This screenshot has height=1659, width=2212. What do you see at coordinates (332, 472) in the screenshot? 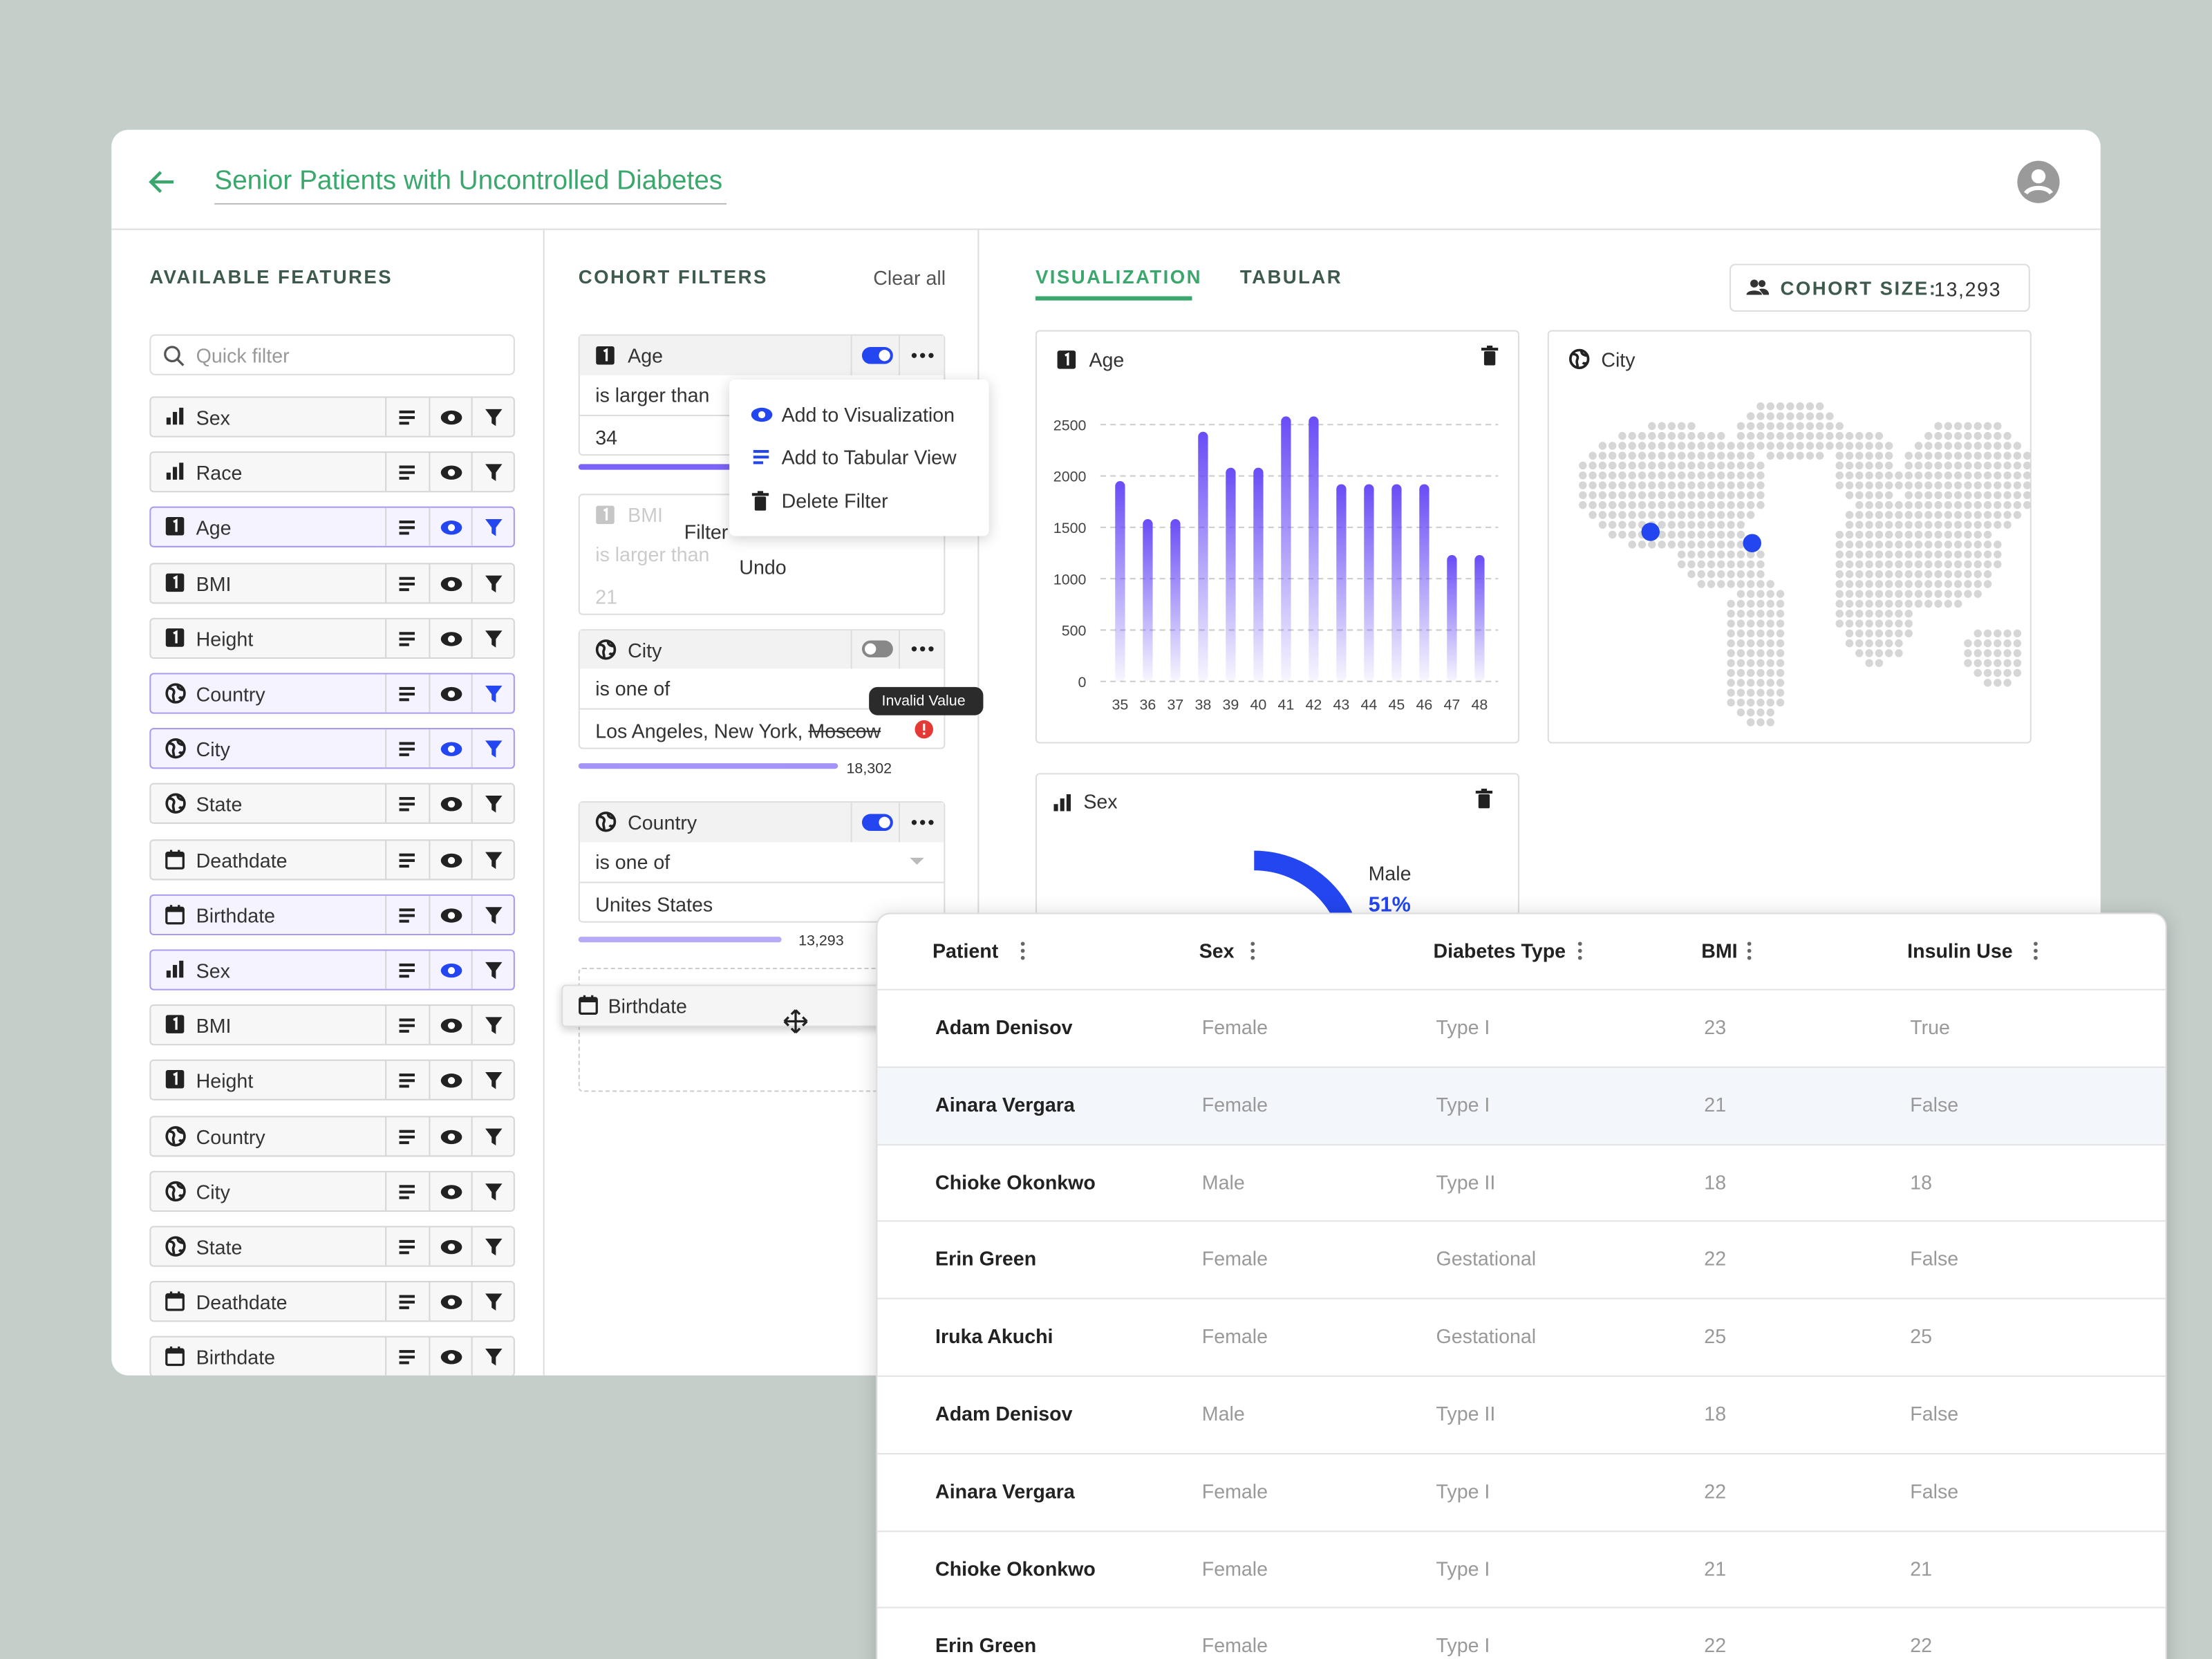
I see `feature-row: Race` at bounding box center [332, 472].